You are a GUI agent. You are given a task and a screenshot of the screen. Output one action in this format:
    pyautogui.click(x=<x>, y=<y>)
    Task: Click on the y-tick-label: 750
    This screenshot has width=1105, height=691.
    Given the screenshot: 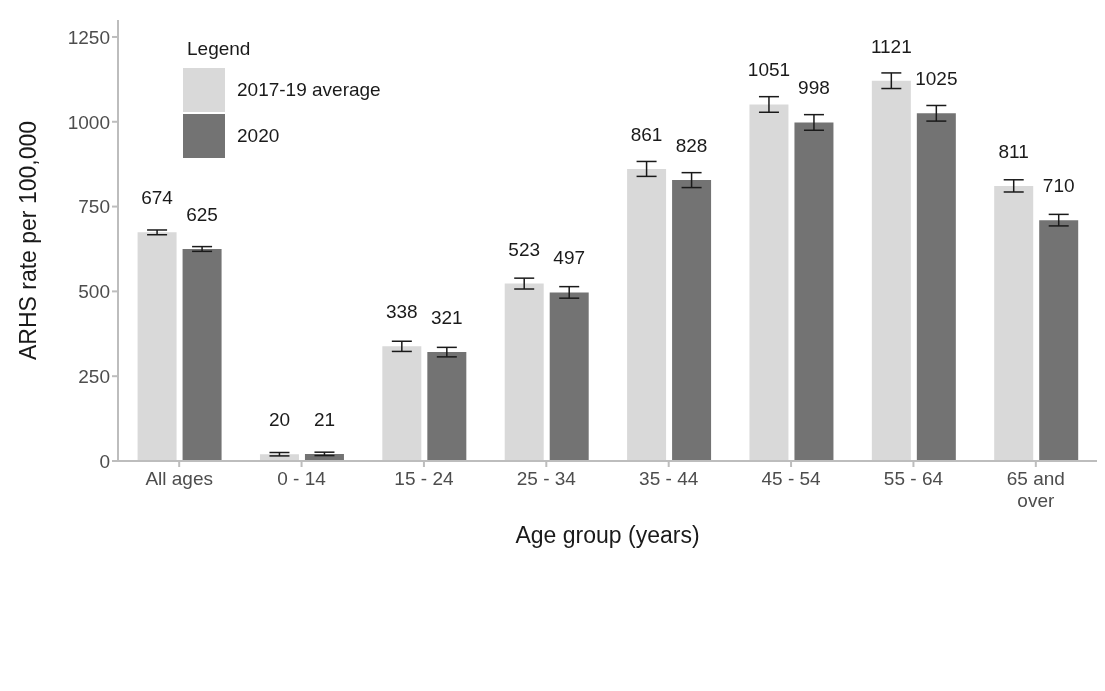 What is the action you would take?
    pyautogui.click(x=94, y=207)
    